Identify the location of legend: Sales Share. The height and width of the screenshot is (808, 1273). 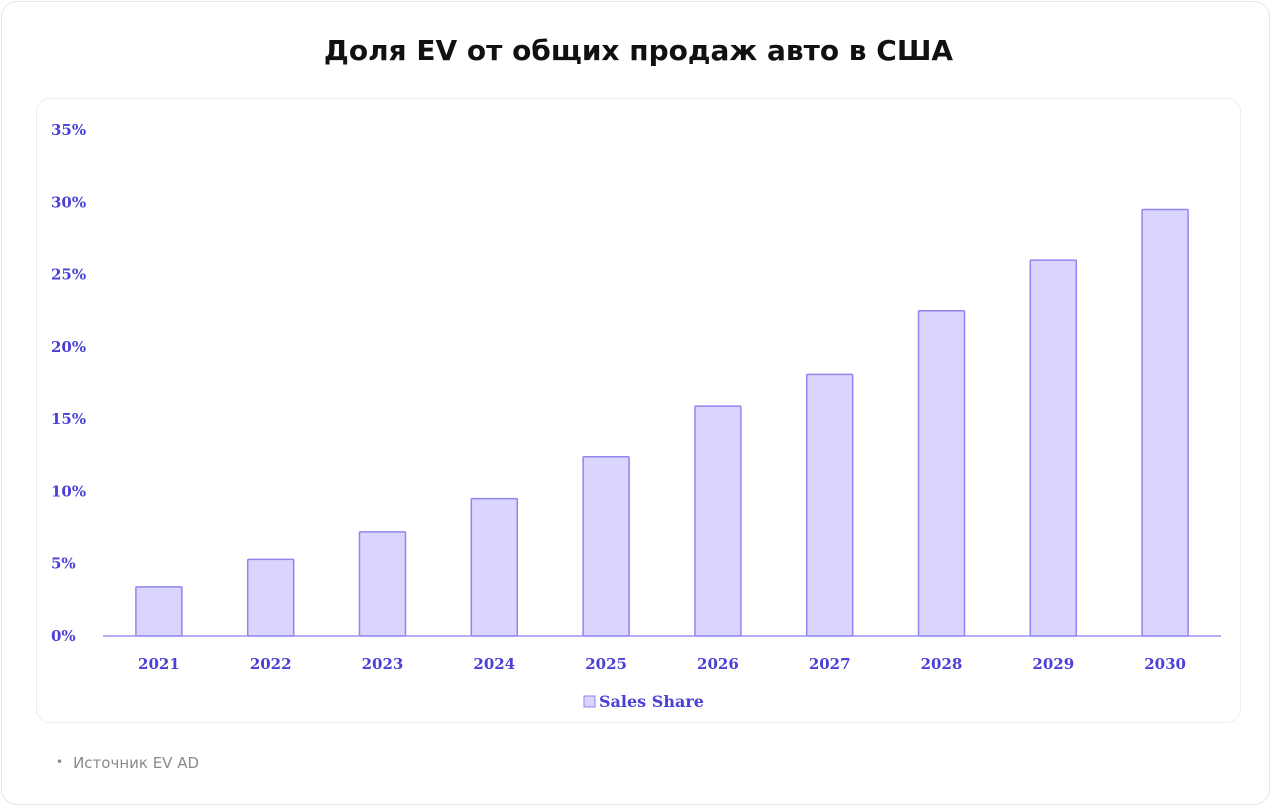
(643, 701).